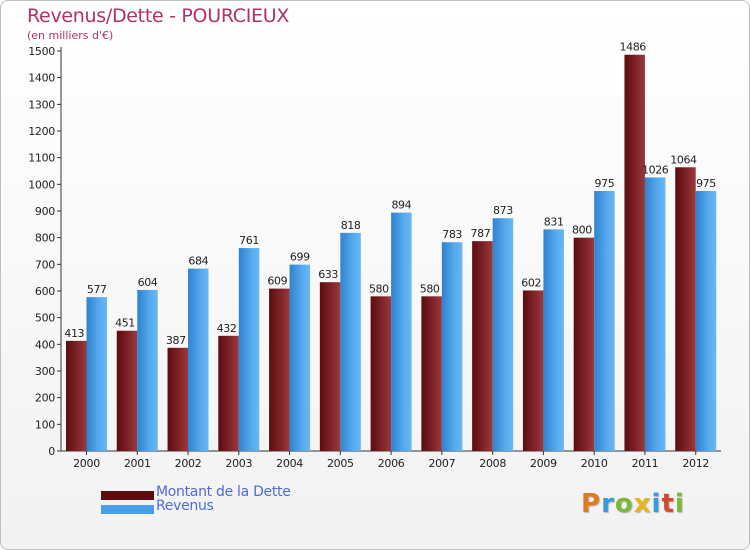  I want to click on data-label: 609, so click(277, 281).